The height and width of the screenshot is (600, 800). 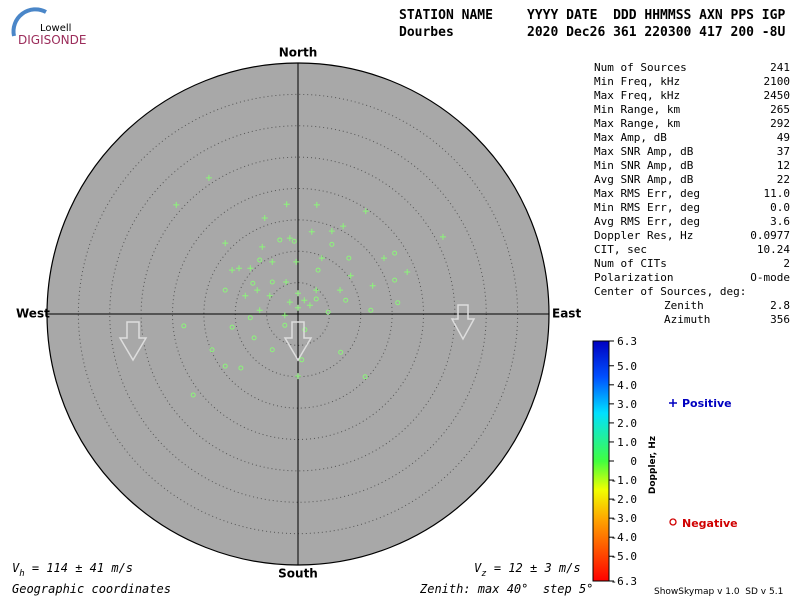 What do you see at coordinates (534, 568) in the screenshot?
I see `vz-part: = 12 ± 3 m/s` at bounding box center [534, 568].